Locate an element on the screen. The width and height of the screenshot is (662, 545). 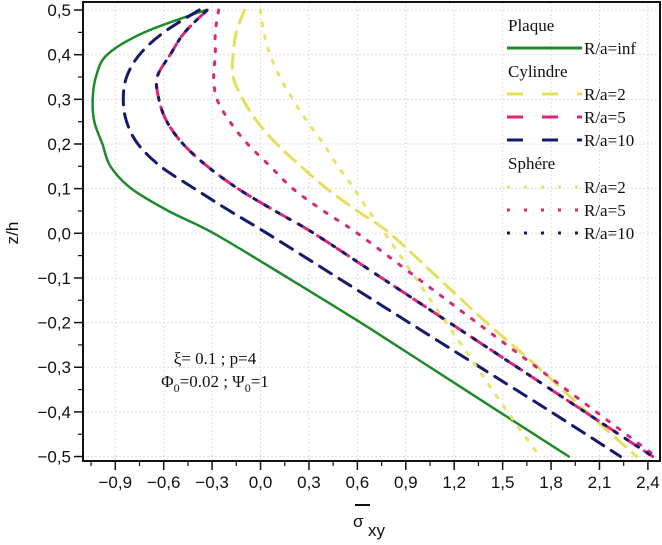
y-axis-label: z/h is located at coordinates (12, 233).